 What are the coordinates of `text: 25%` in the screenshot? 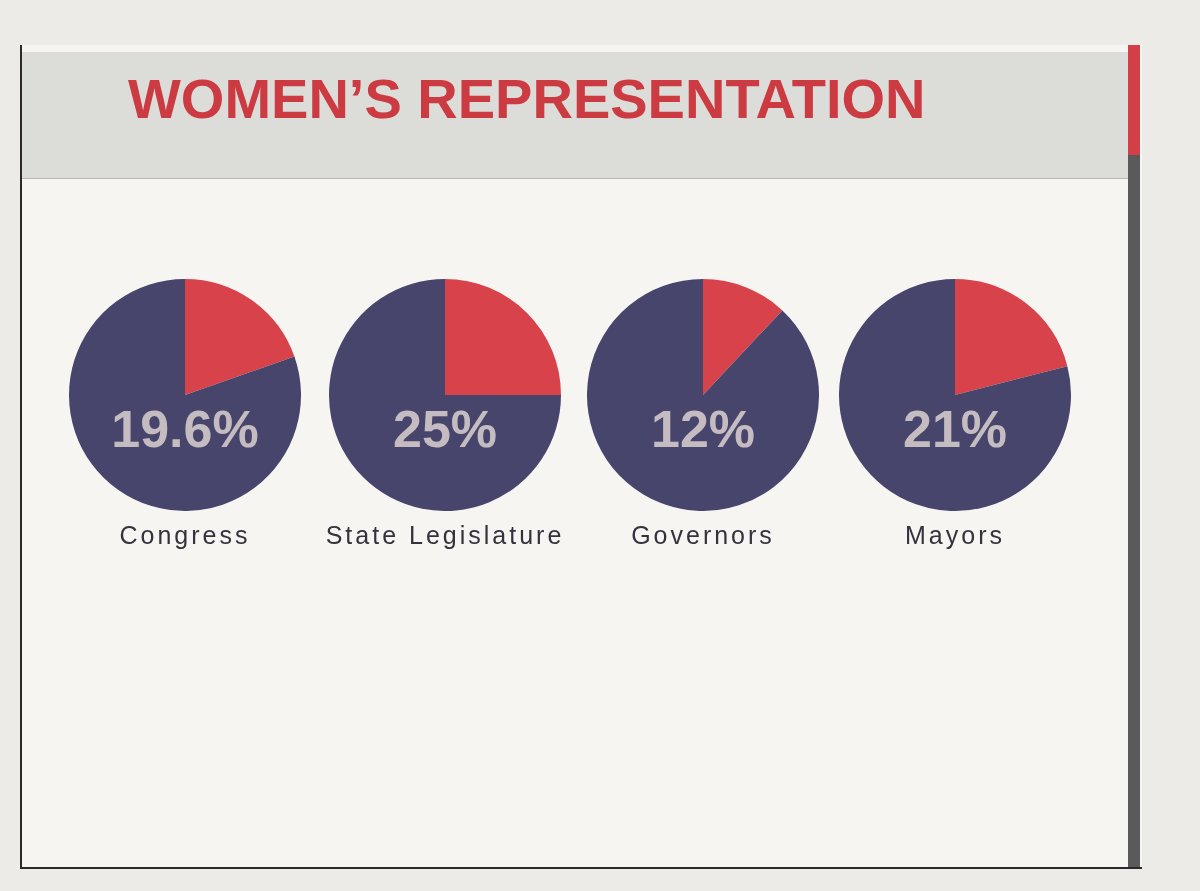 It's located at (445, 428).